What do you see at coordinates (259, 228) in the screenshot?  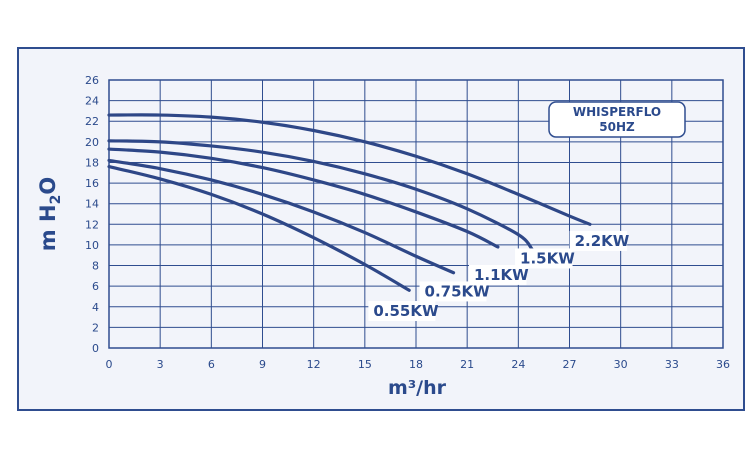 I see `curve-0-55kw` at bounding box center [259, 228].